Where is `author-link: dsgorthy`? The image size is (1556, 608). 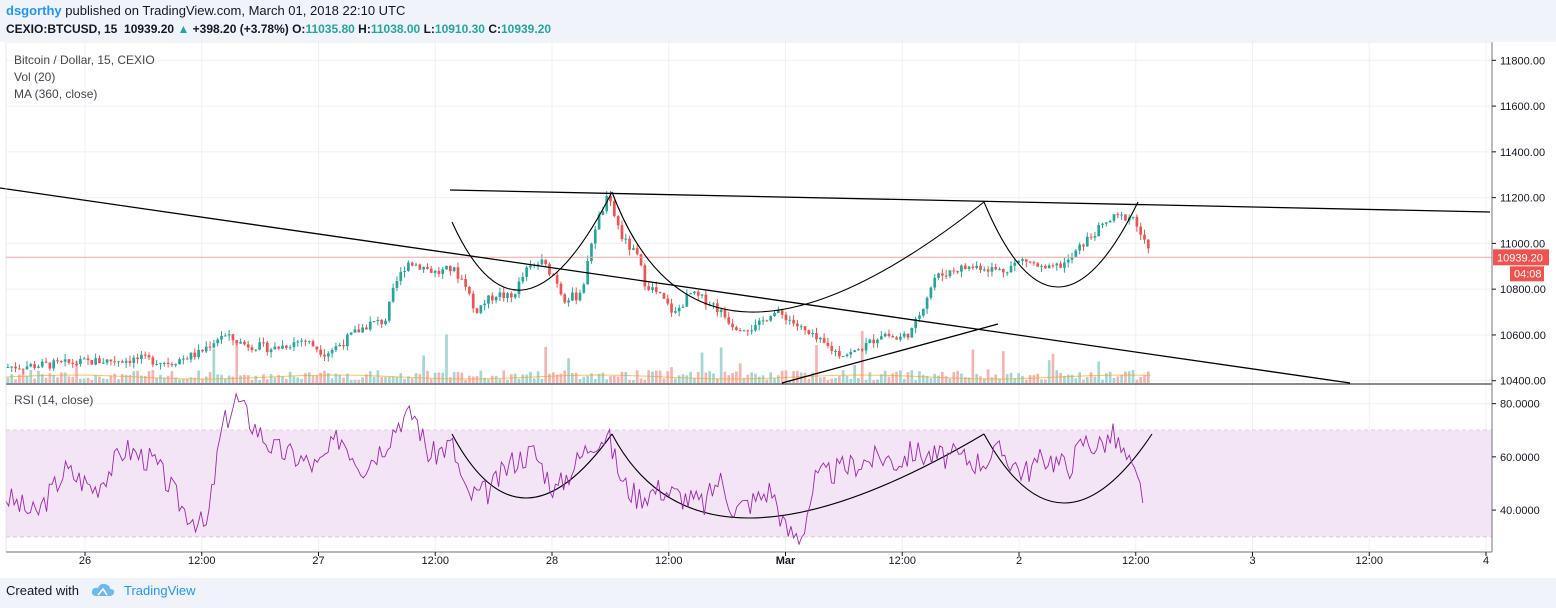
author-link: dsgorthy is located at coordinates (34, 10).